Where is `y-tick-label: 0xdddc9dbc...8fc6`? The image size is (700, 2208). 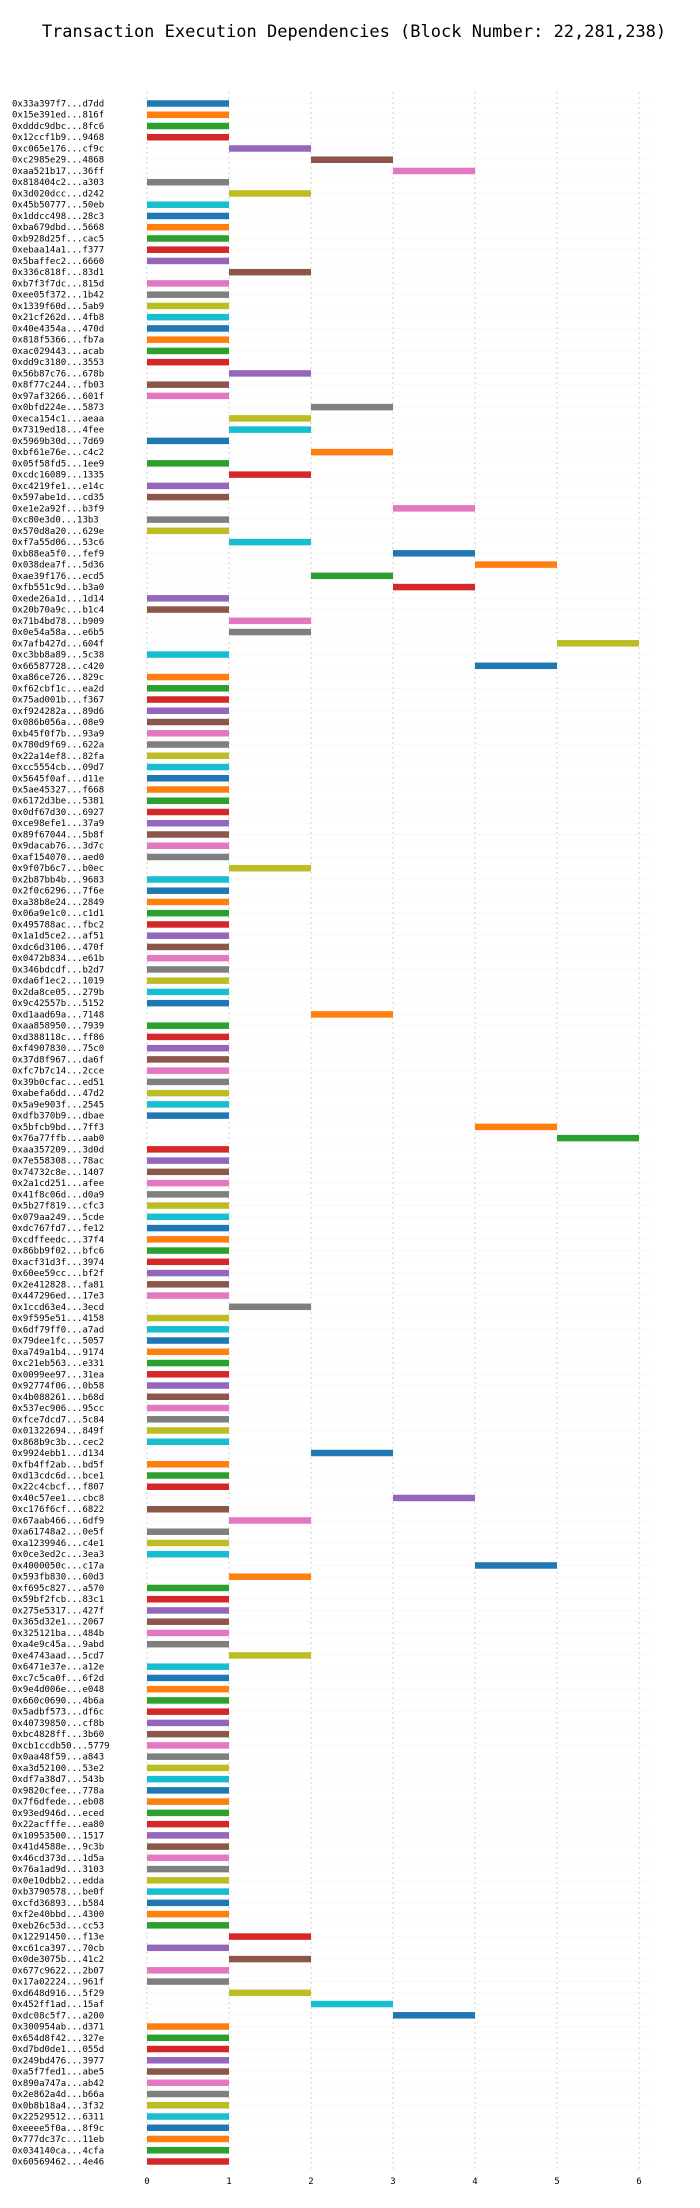
y-tick-label: 0xdddc9dbc...8fc6 is located at coordinates (58, 127).